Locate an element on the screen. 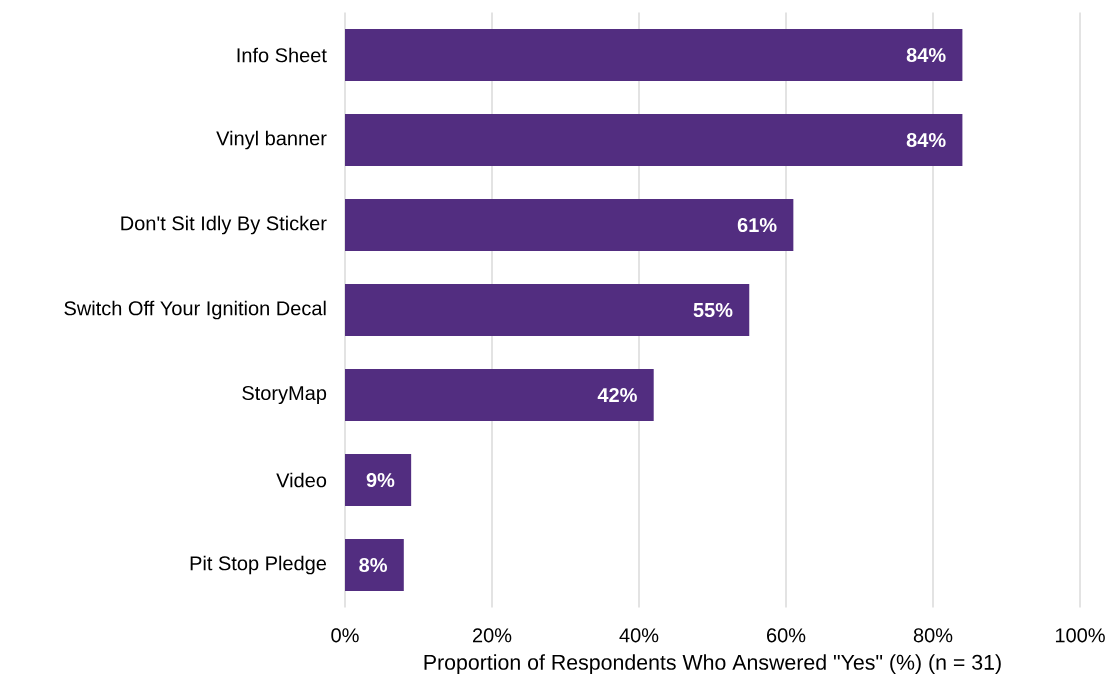 Image resolution: width=1113 pixels, height=685 pixels. y-tick-label: Don't Sit Idly By Sticker is located at coordinates (224, 225).